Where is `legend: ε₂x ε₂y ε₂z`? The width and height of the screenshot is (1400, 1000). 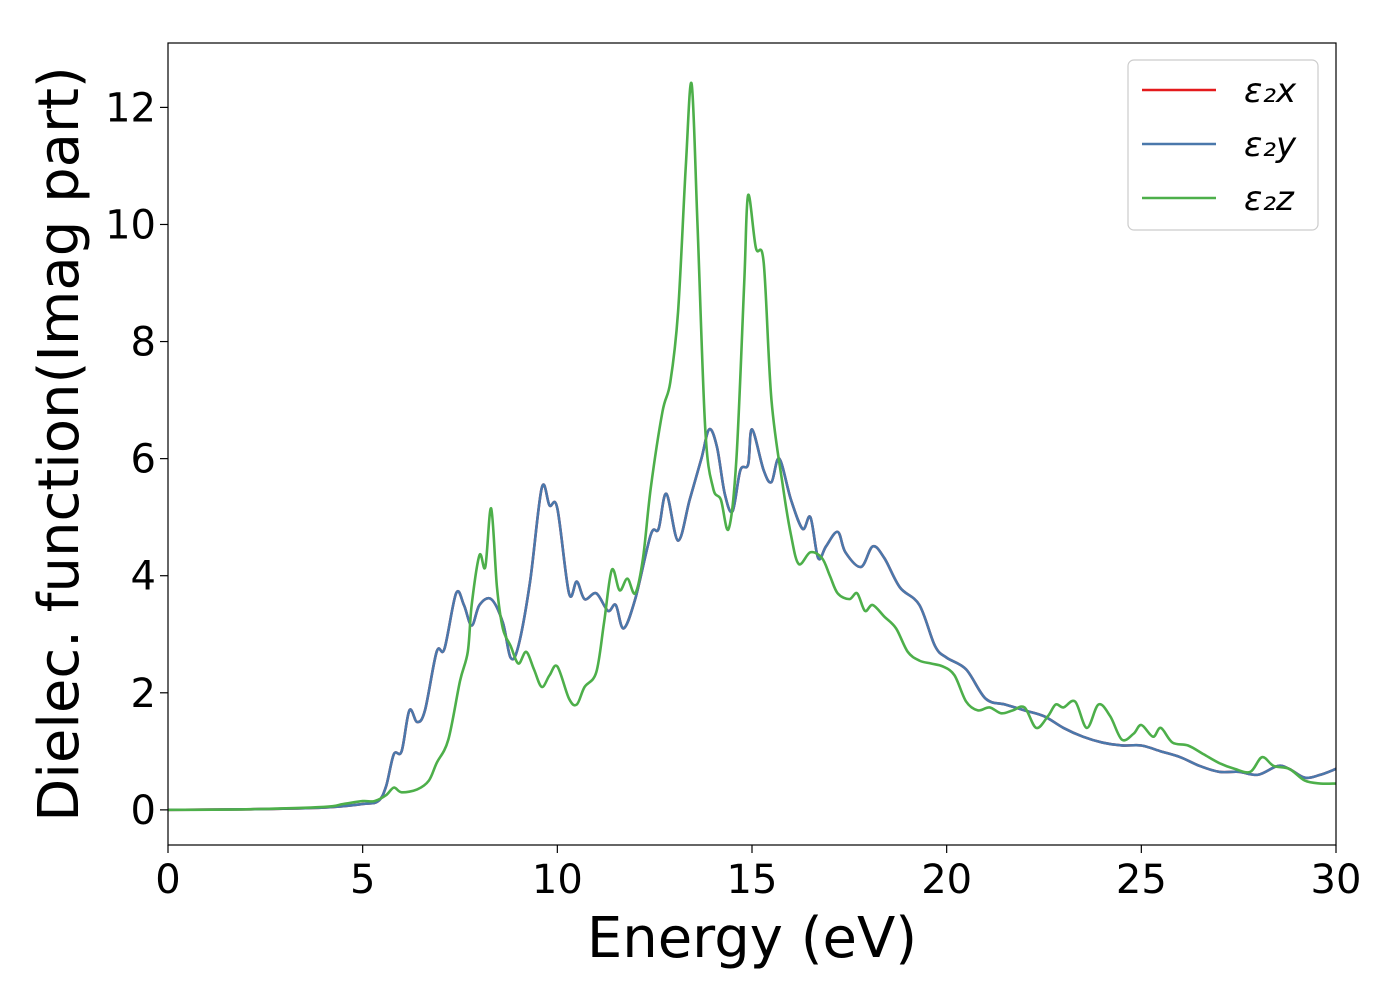
legend: ε₂x ε₂y ε₂z is located at coordinates (1223, 145).